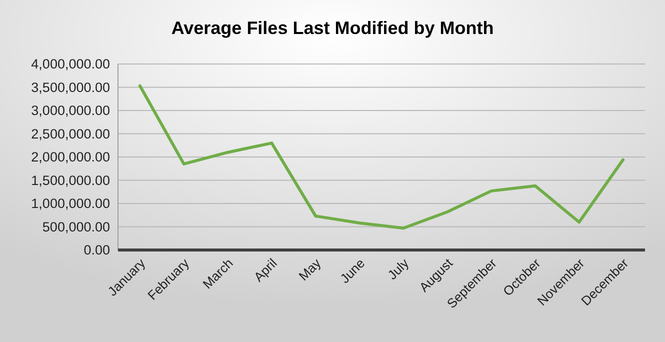 This screenshot has height=342, width=665. I want to click on y-tick-label: 0.00, so click(97, 250).